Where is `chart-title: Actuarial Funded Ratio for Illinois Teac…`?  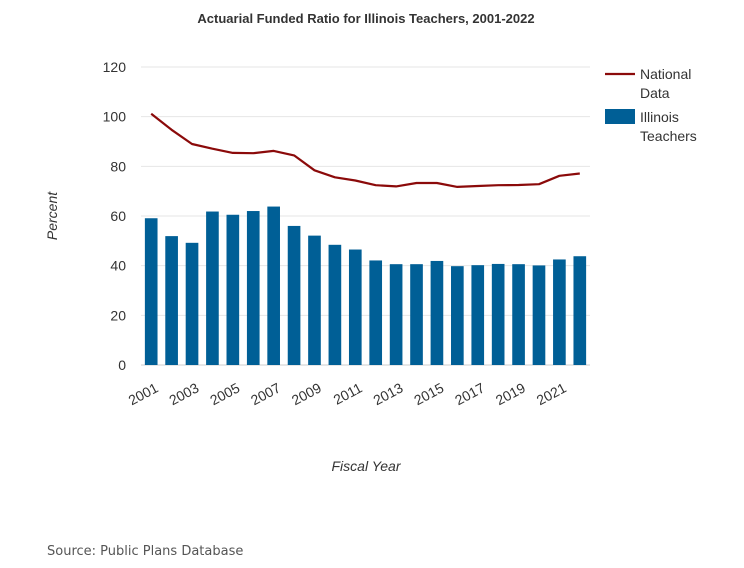 chart-title: Actuarial Funded Ratio for Illinois Teac… is located at coordinates (365, 18).